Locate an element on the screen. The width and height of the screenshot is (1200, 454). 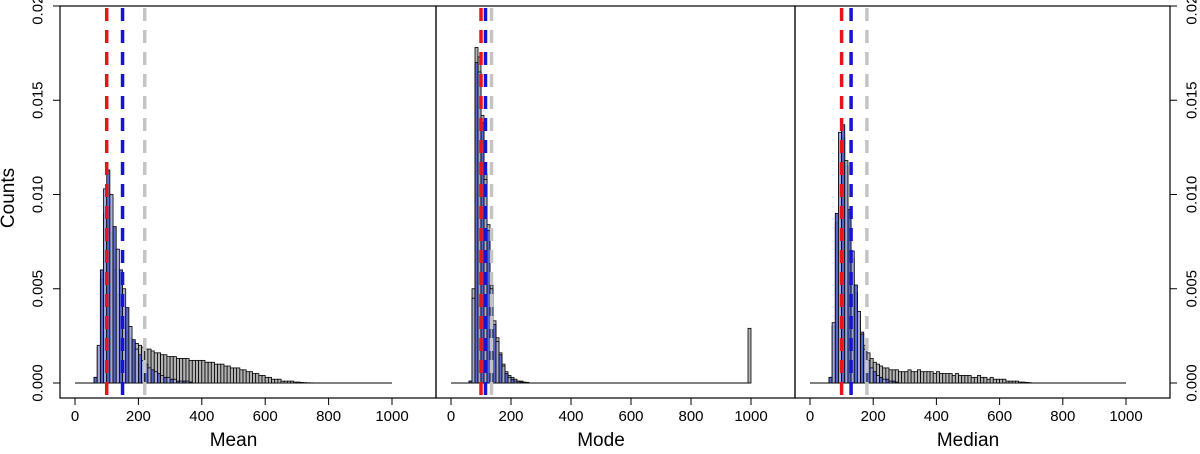
y-tick-label: 0.010 is located at coordinates (1192, 195).